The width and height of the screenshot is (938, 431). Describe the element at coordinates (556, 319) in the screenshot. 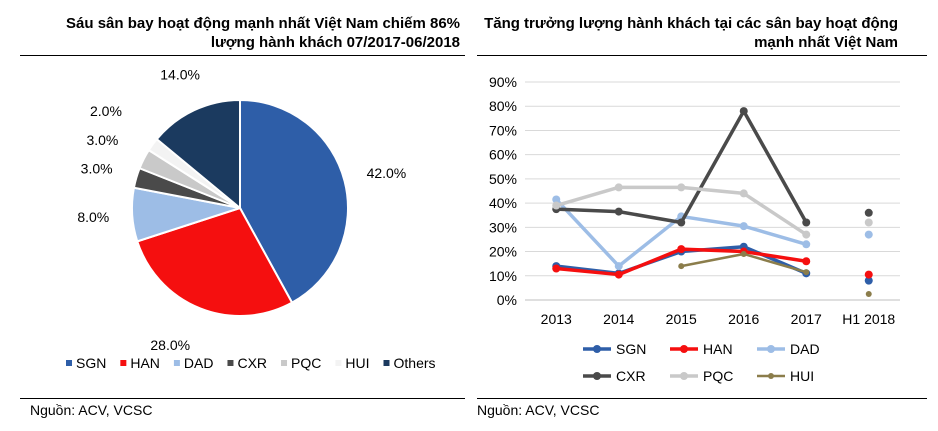

I see `x-tick-label: 2013` at that location.